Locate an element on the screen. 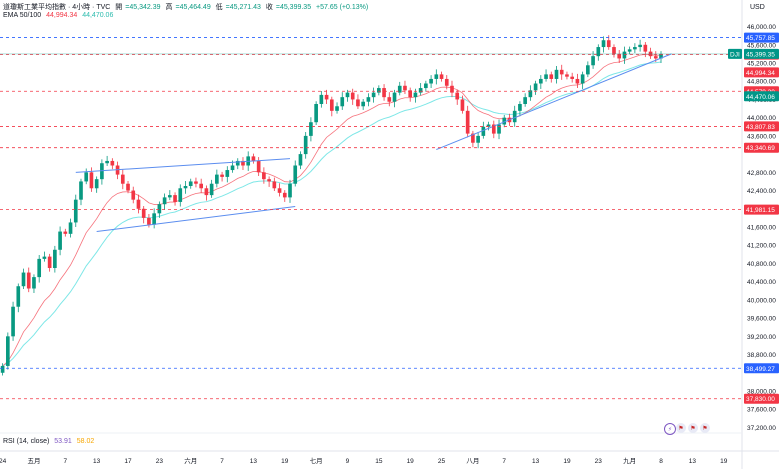 The width and height of the screenshot is (779, 474). high-value: =45,464.49 is located at coordinates (193, 7).